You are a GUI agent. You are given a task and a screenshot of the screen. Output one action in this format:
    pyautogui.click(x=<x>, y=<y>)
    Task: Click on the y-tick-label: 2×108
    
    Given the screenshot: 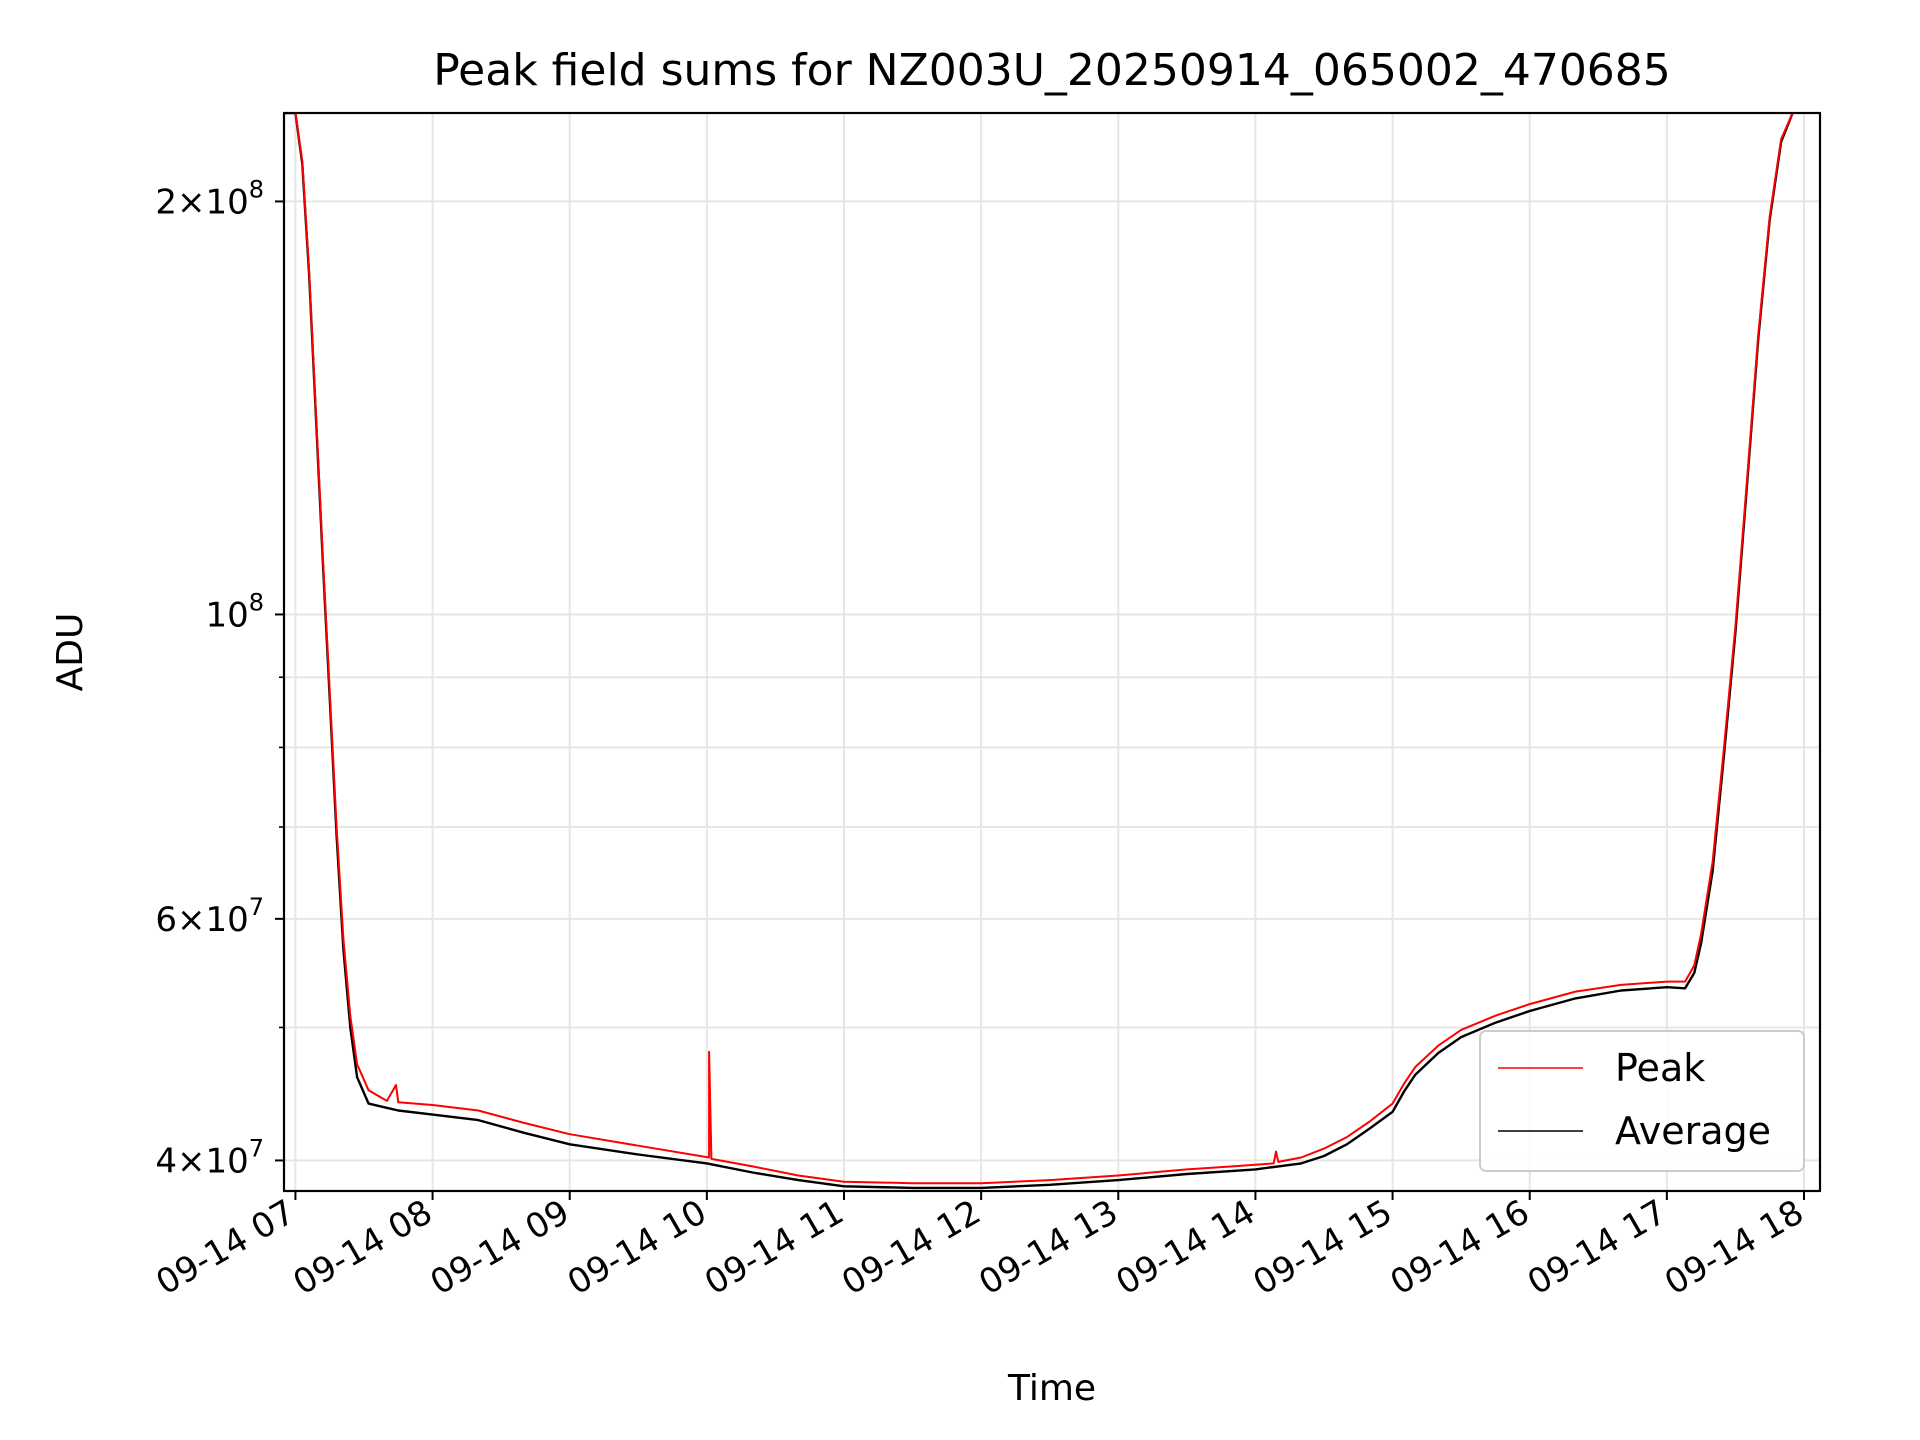 What is the action you would take?
    pyautogui.click(x=209, y=198)
    